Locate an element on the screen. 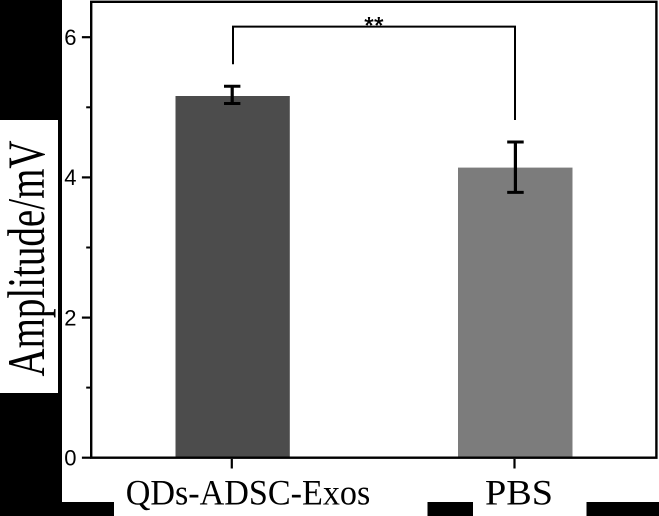  svg-text: 2 is located at coordinates (70, 317).